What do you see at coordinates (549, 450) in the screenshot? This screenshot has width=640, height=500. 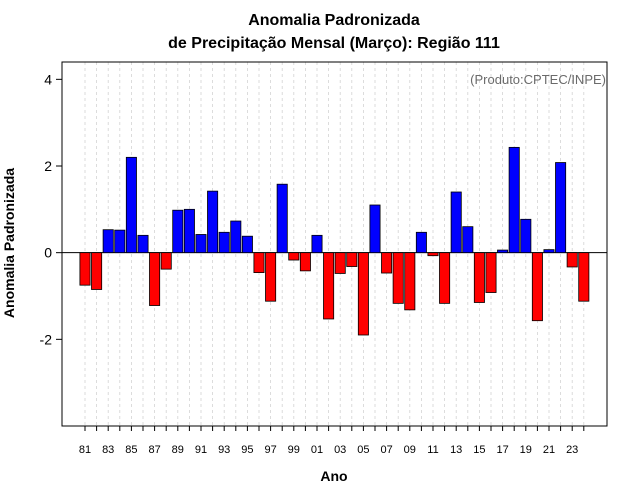 I see `xtick-label-21: 21` at bounding box center [549, 450].